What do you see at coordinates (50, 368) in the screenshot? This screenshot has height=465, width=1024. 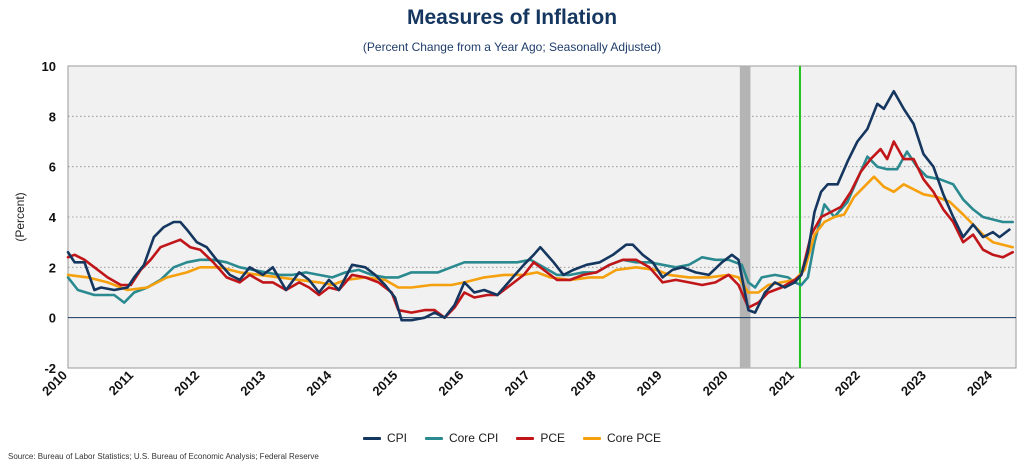 I see `y-tick-label: -2` at bounding box center [50, 368].